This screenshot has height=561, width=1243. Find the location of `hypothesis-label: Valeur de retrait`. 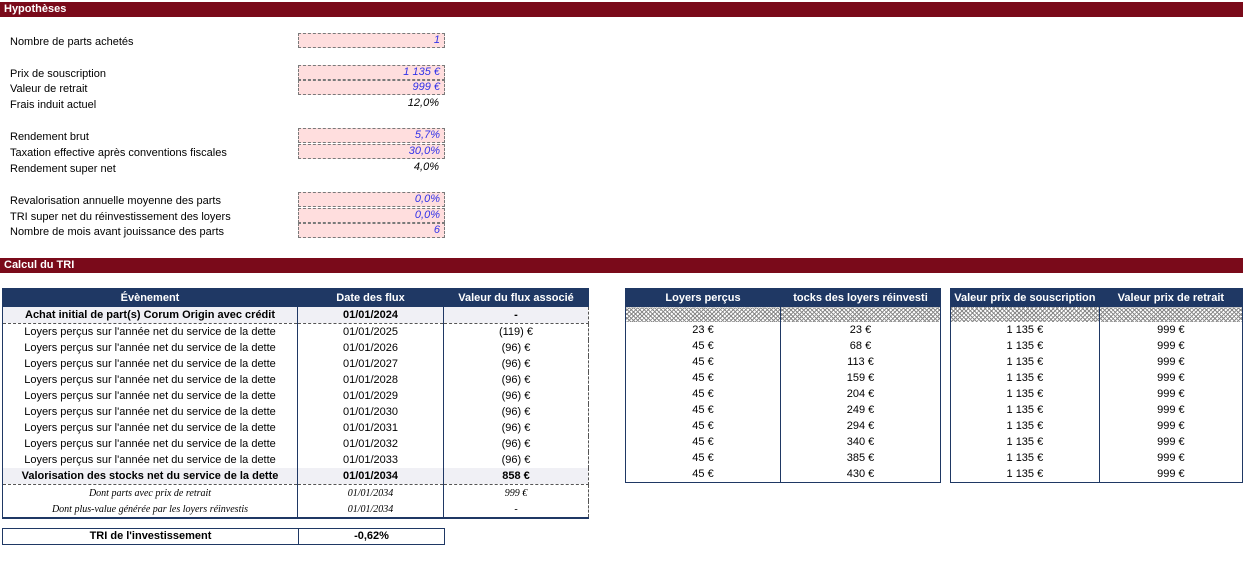

hypothesis-label: Valeur de retrait is located at coordinates (49, 89).